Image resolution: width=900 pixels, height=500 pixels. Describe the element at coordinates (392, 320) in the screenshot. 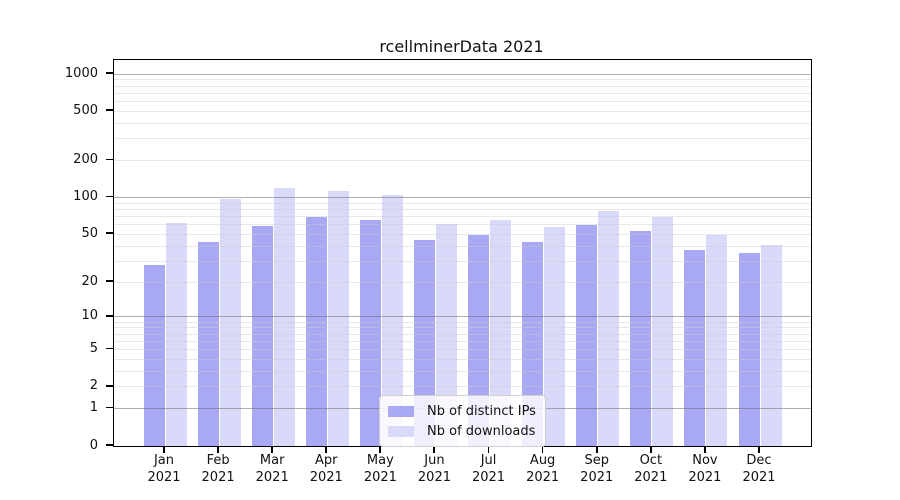

I see `bar-nb-of-downloads-may` at that location.